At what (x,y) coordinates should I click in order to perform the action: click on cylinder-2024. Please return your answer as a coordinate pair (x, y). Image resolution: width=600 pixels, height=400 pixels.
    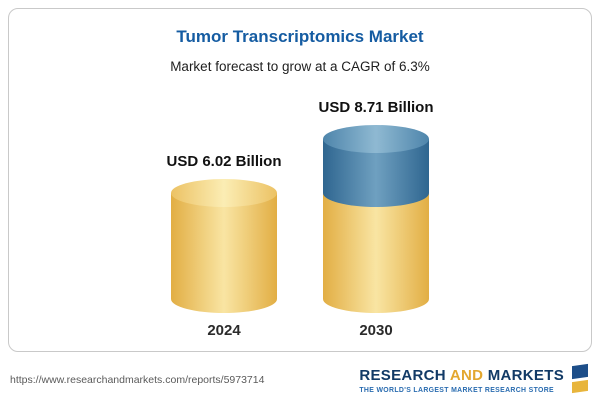
    Looking at the image, I should click on (224, 246).